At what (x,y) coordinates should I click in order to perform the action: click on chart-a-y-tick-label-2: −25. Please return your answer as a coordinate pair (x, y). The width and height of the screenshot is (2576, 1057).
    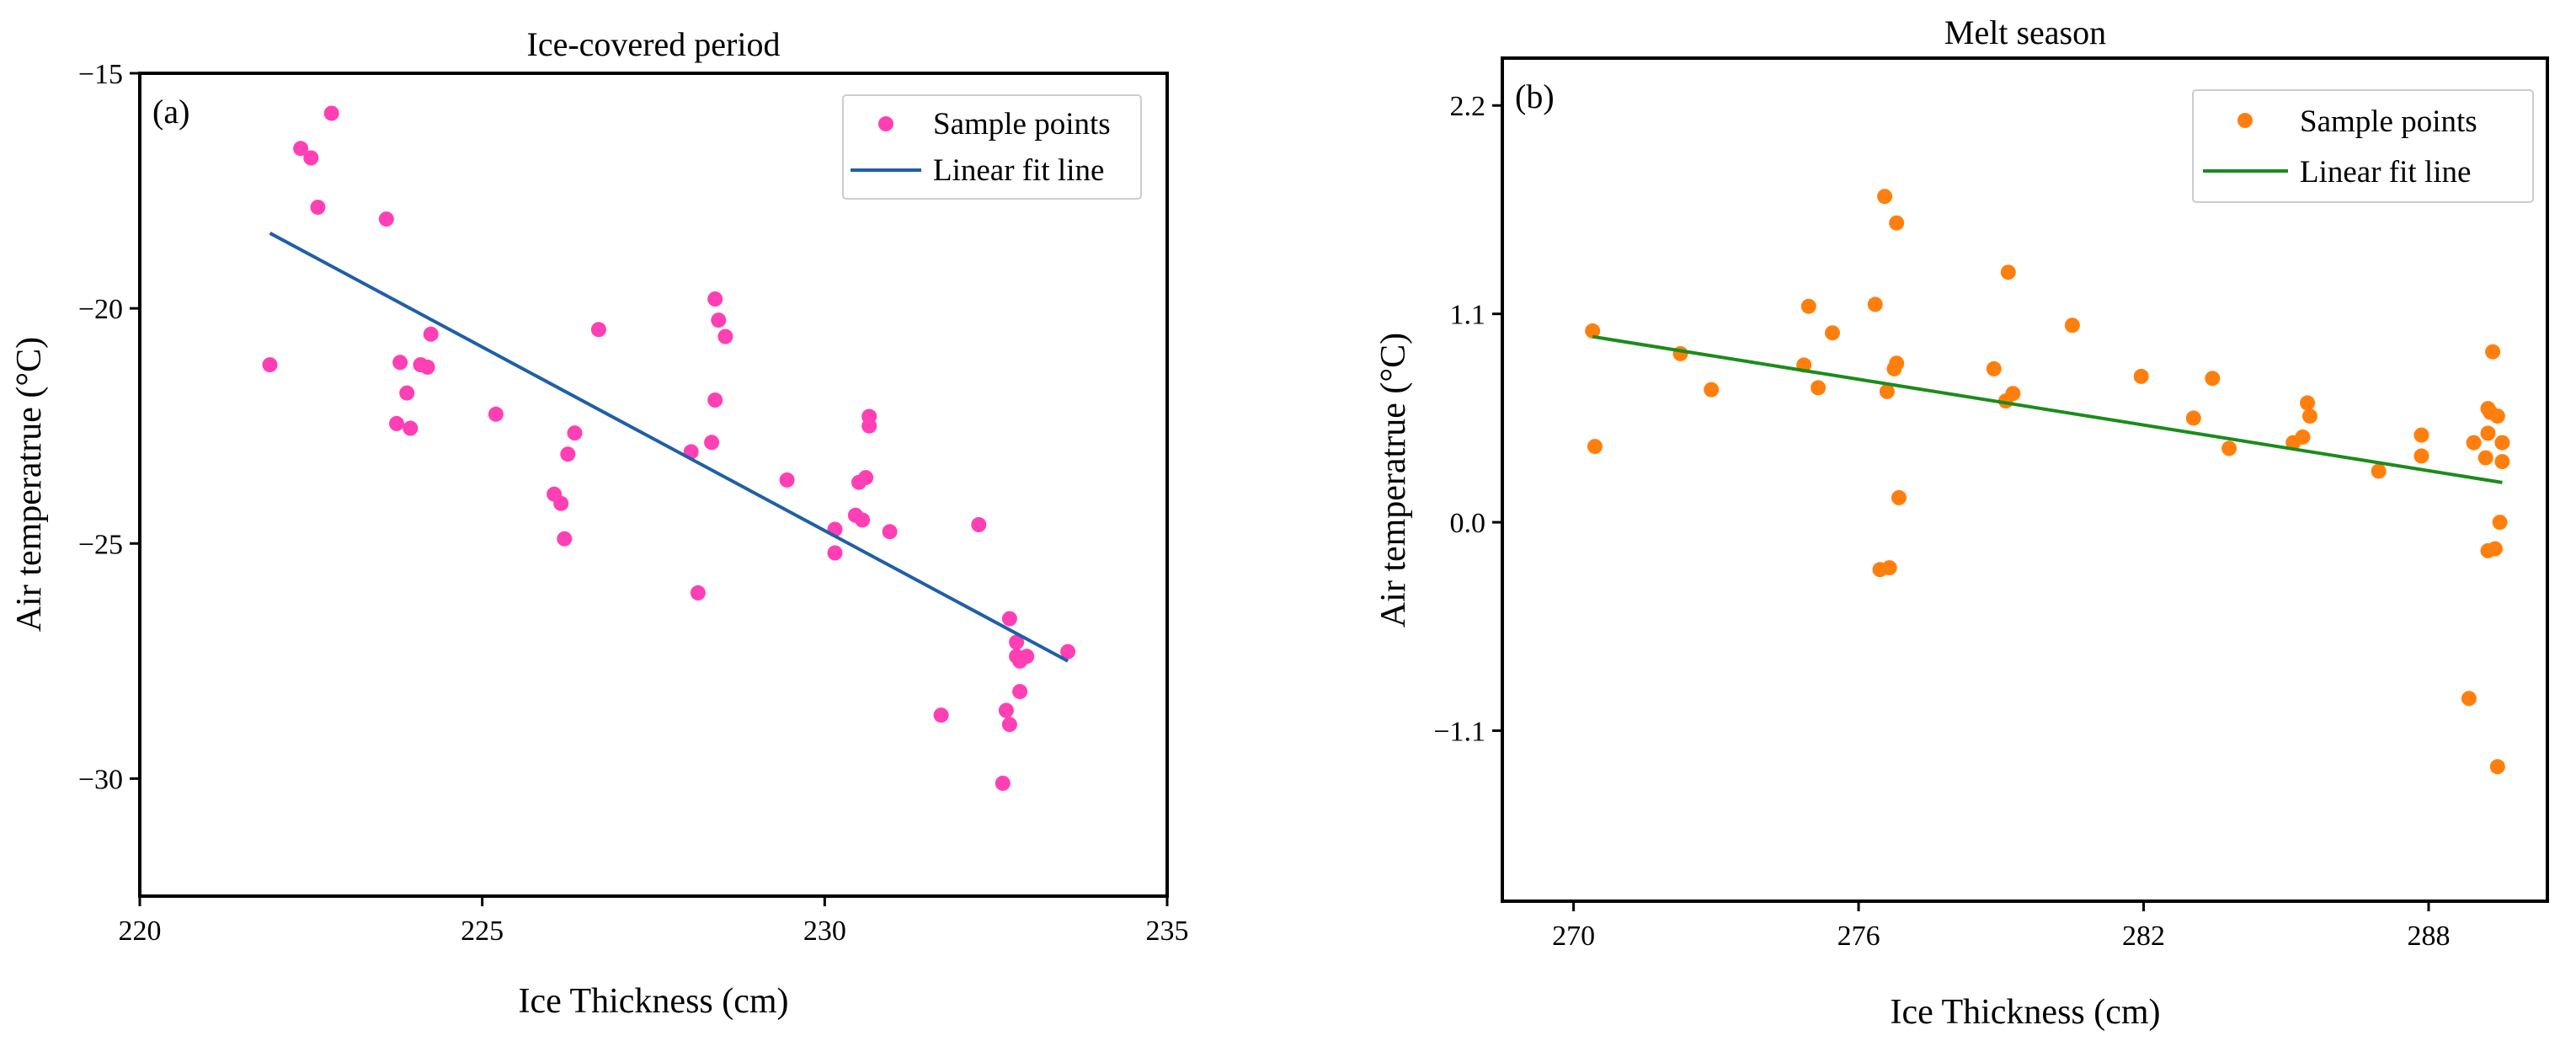
    Looking at the image, I should click on (100, 544).